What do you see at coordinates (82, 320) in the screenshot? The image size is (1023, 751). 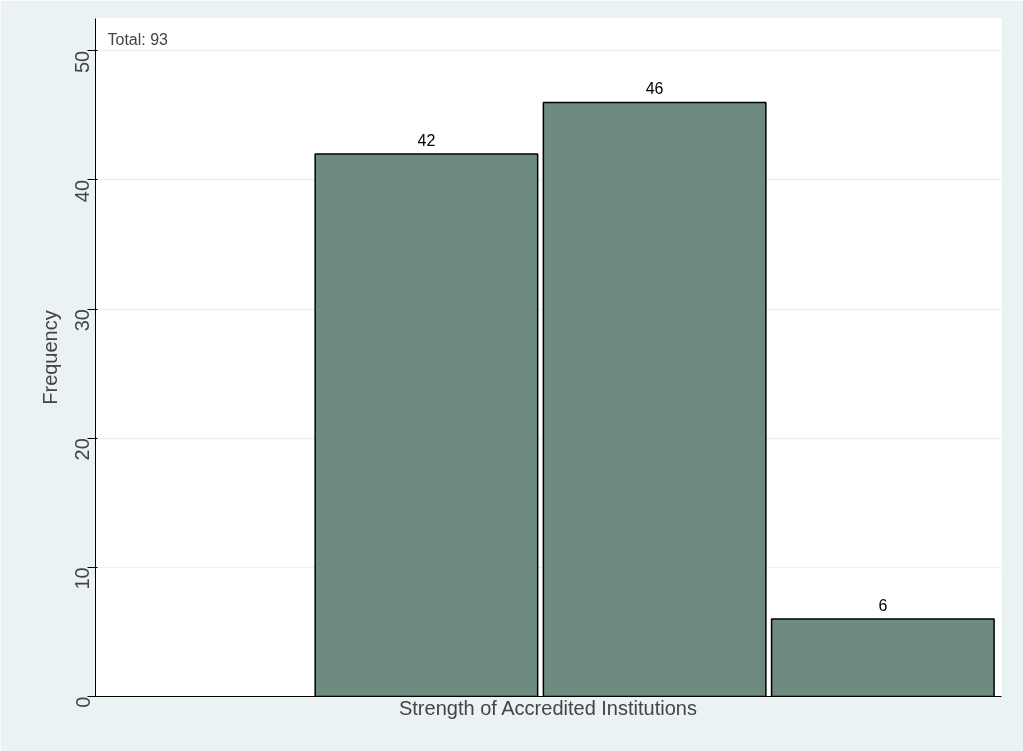 I see `y-tick-label: 30` at bounding box center [82, 320].